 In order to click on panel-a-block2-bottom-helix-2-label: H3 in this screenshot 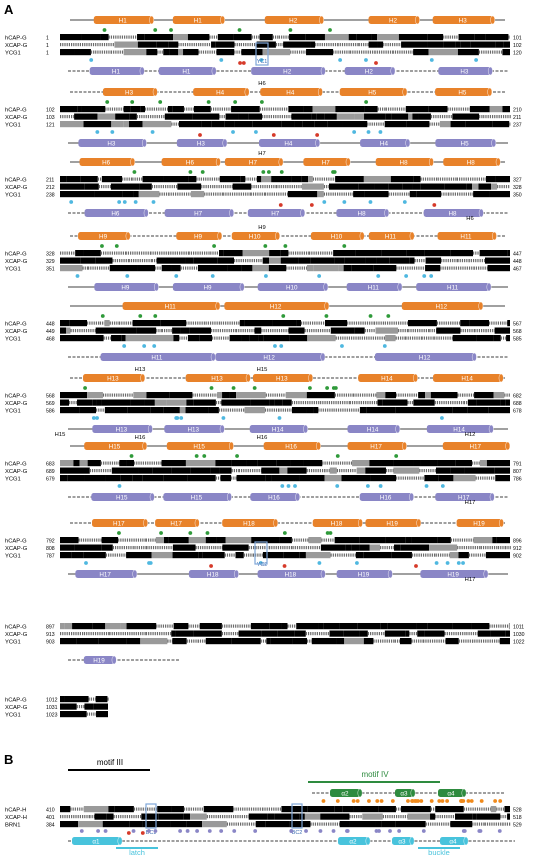, I will do `click(201, 143)`.